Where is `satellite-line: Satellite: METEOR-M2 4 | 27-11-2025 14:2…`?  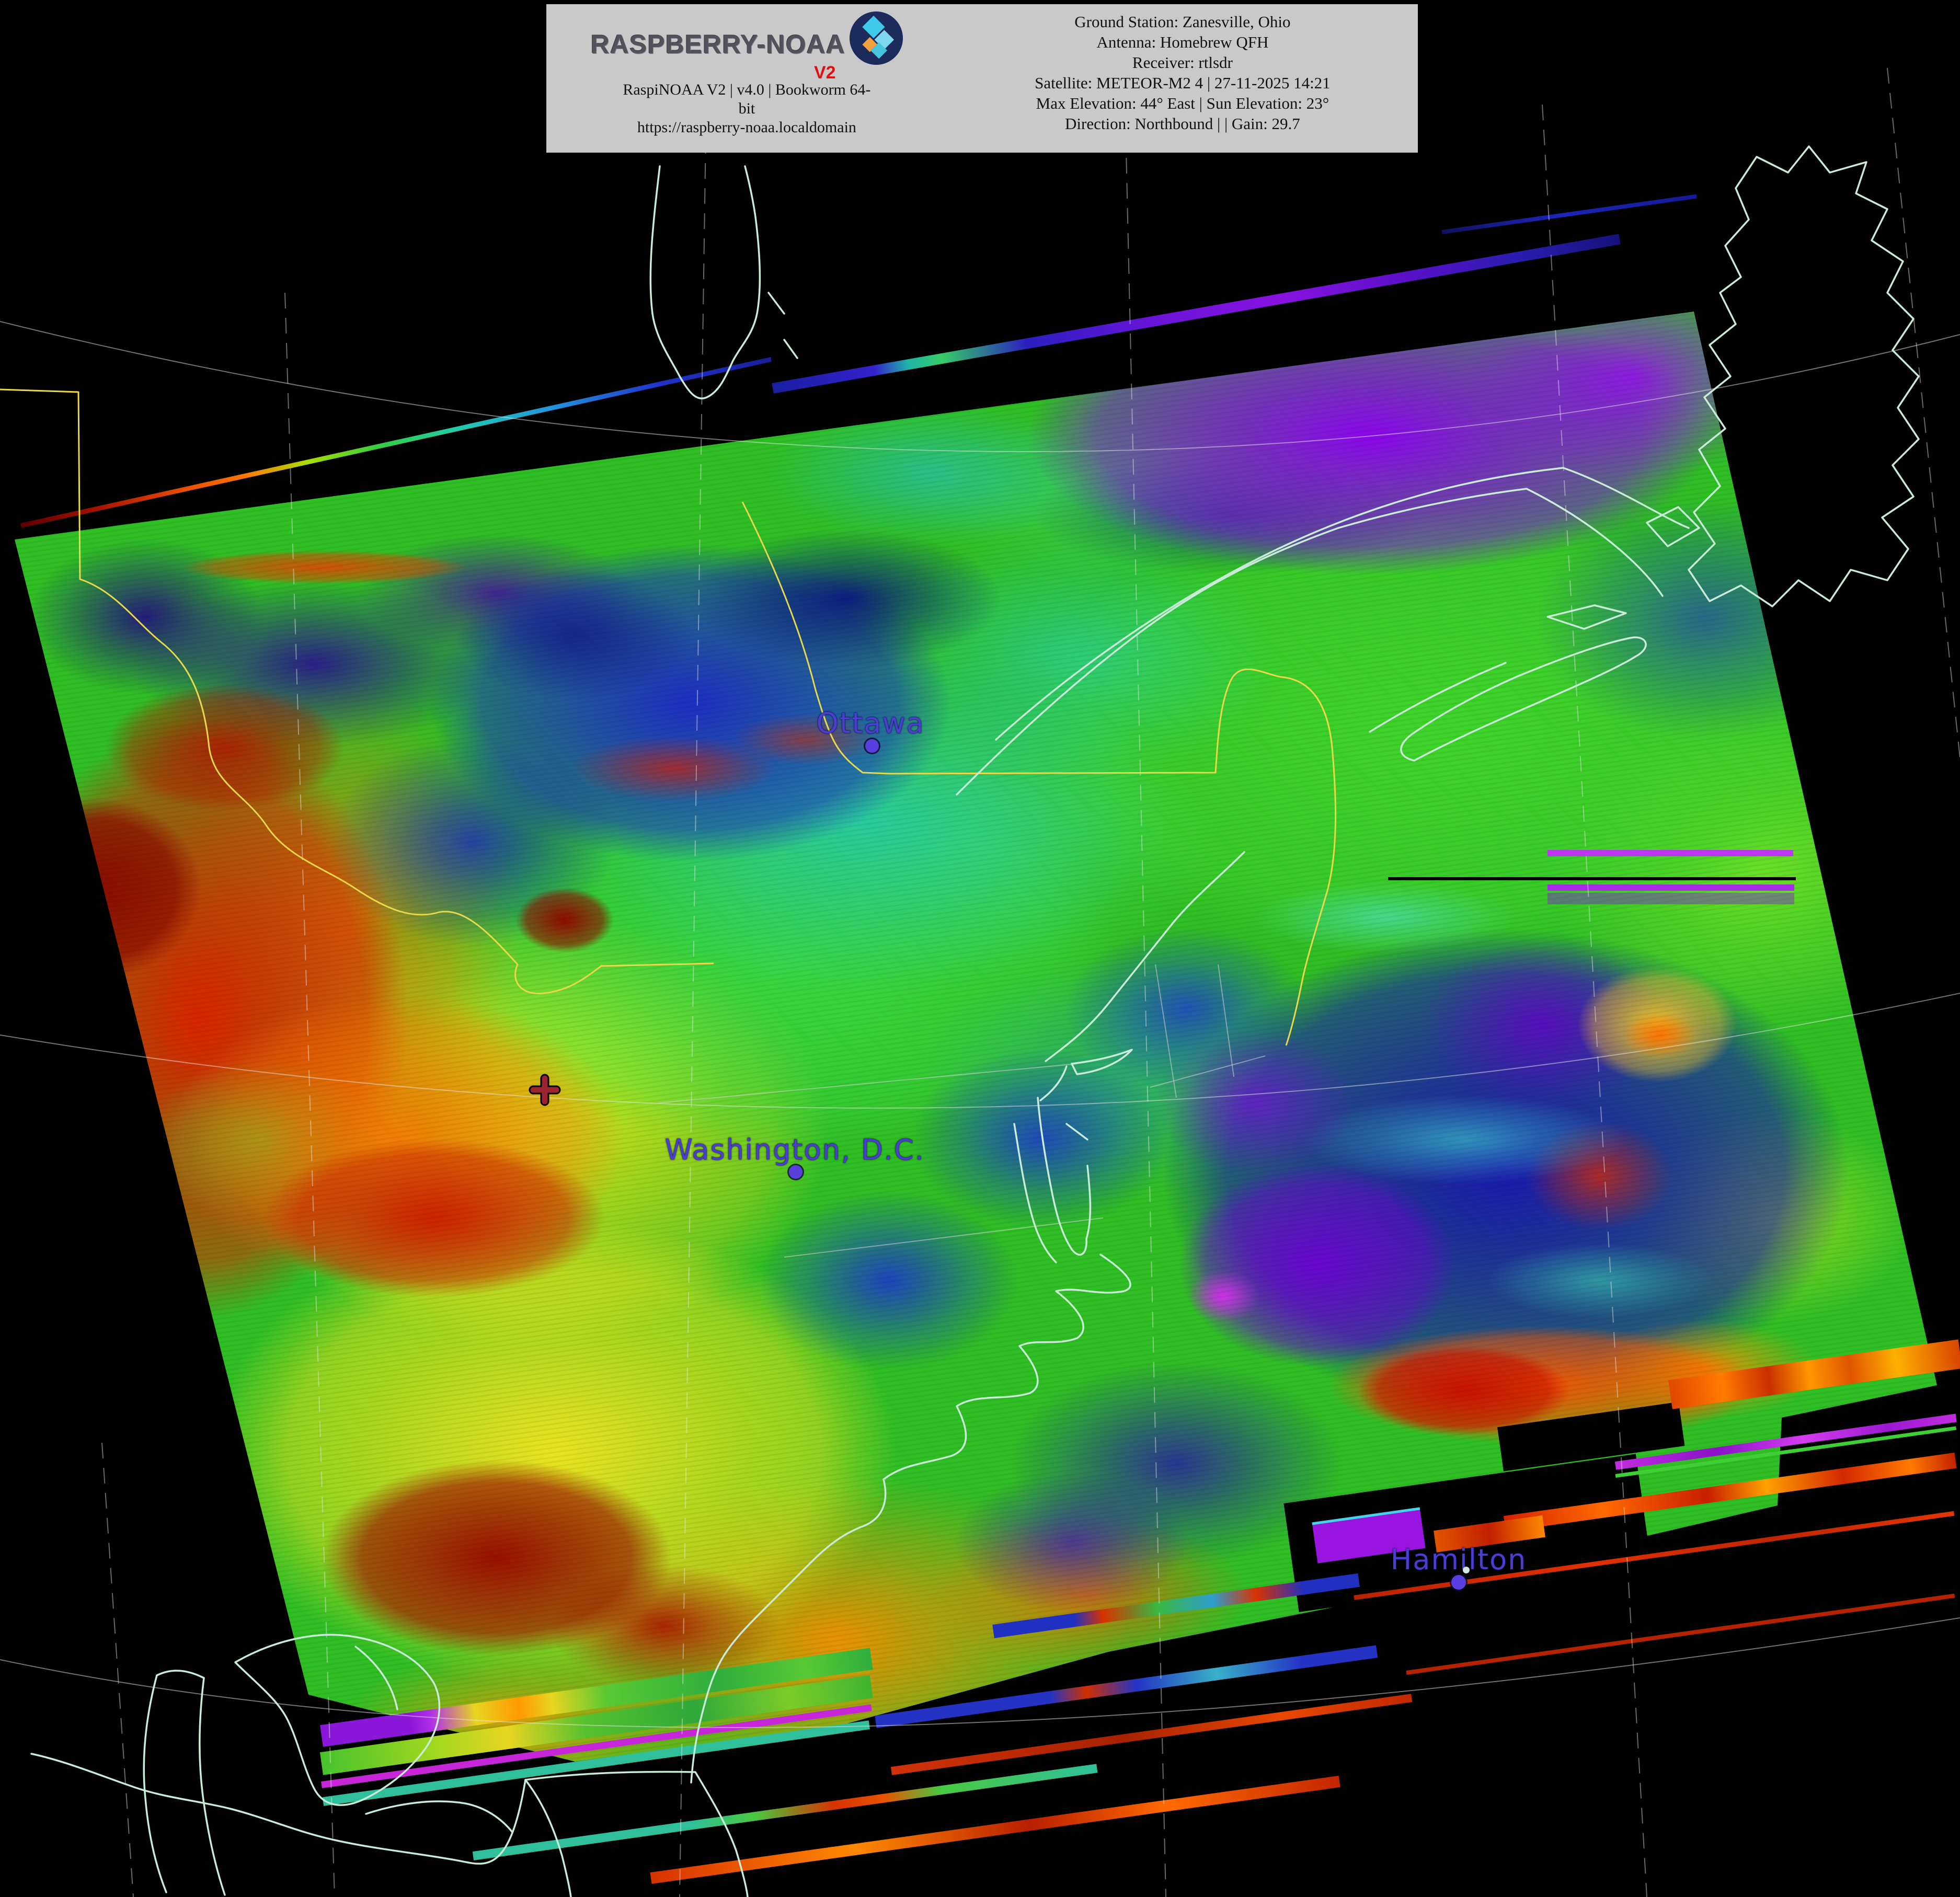 satellite-line: Satellite: METEOR-M2 4 | 27-11-2025 14:2… is located at coordinates (1183, 83).